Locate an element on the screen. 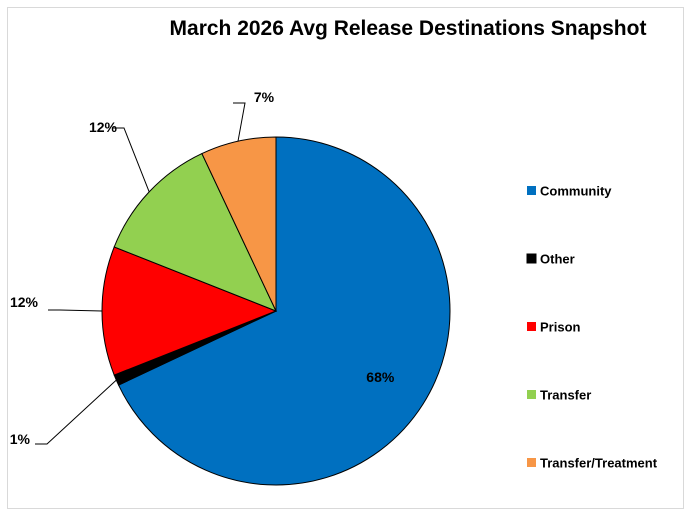  data-label-community: 68% is located at coordinates (380, 377).